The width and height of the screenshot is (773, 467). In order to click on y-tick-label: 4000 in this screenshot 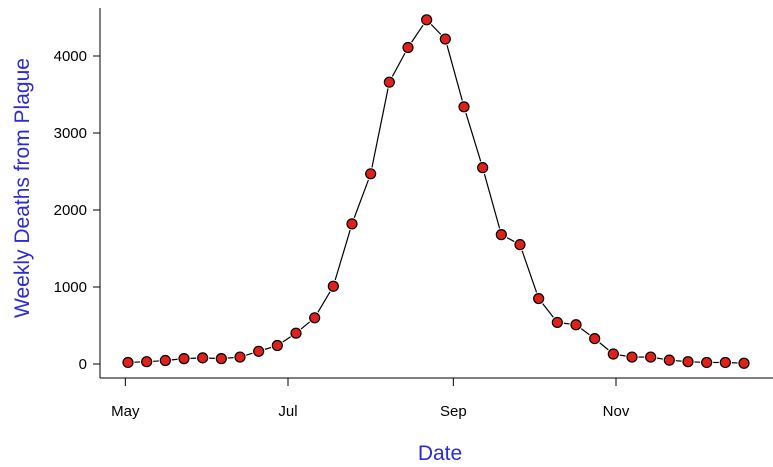, I will do `click(70, 56)`.